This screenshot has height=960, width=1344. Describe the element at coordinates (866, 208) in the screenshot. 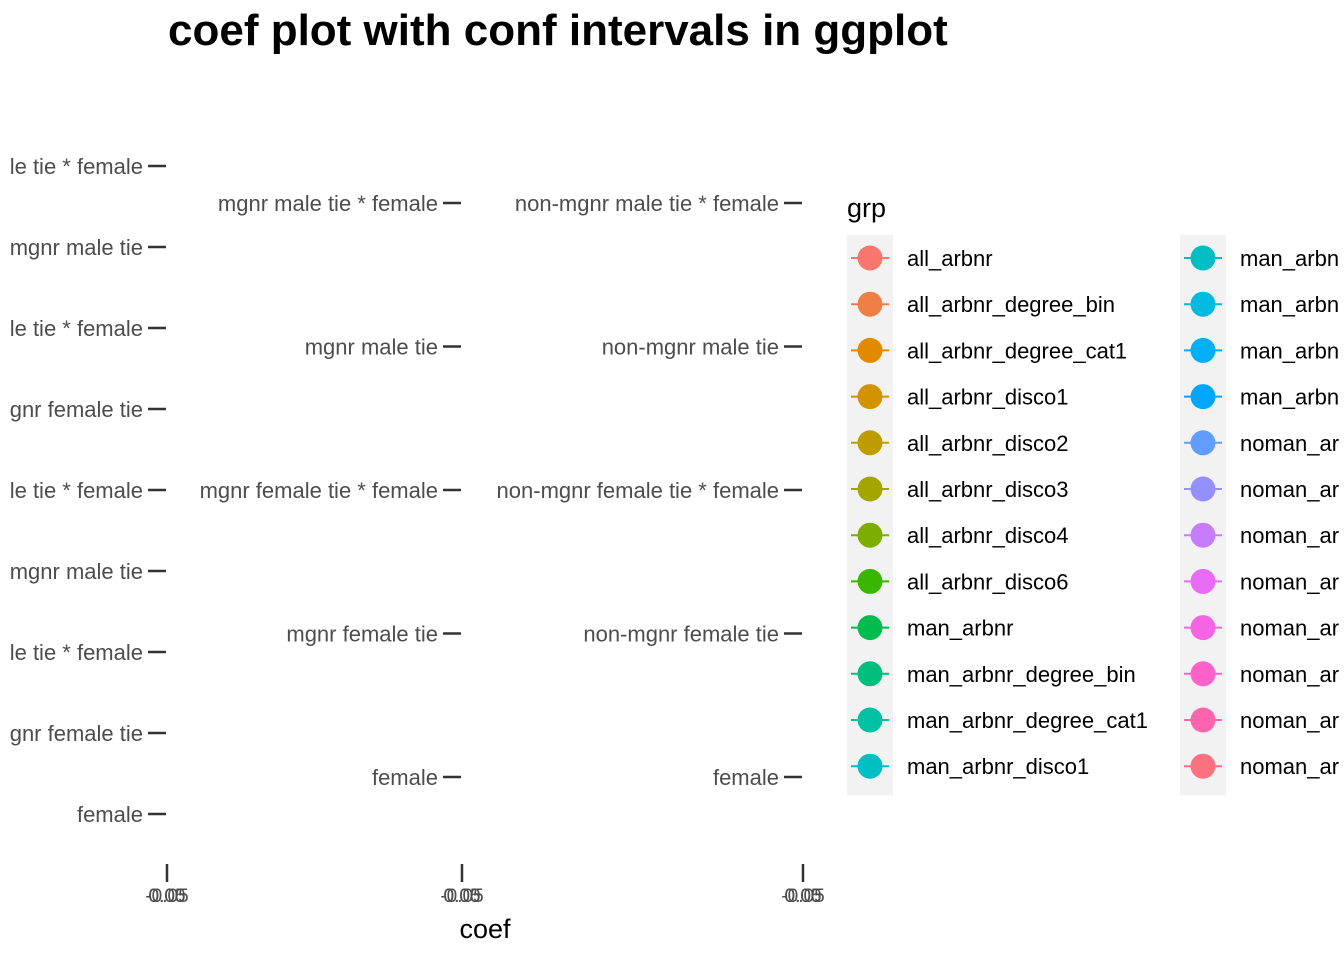

I see `legend-title: grp` at that location.